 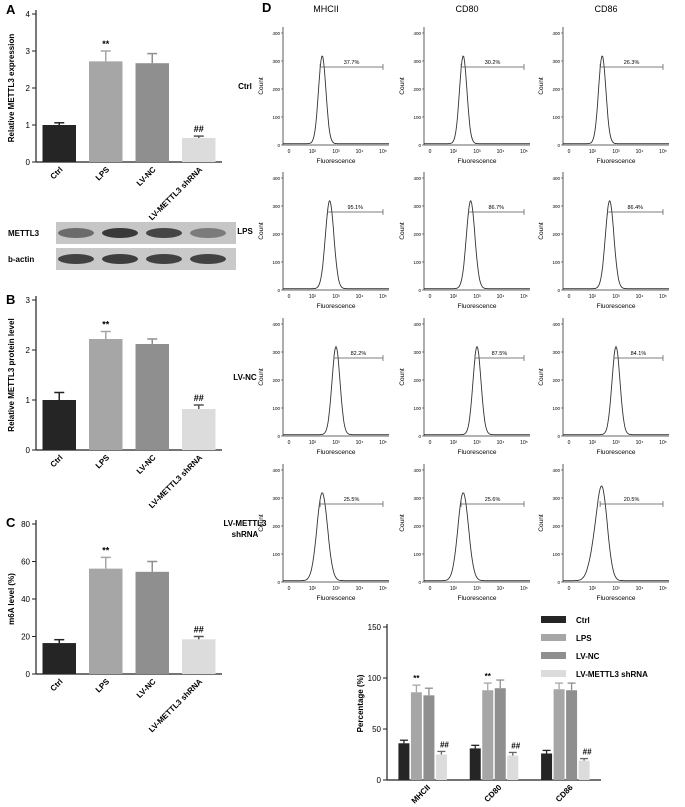 I want to click on western-blot: METTL3 b-actin, so click(x=122, y=246).